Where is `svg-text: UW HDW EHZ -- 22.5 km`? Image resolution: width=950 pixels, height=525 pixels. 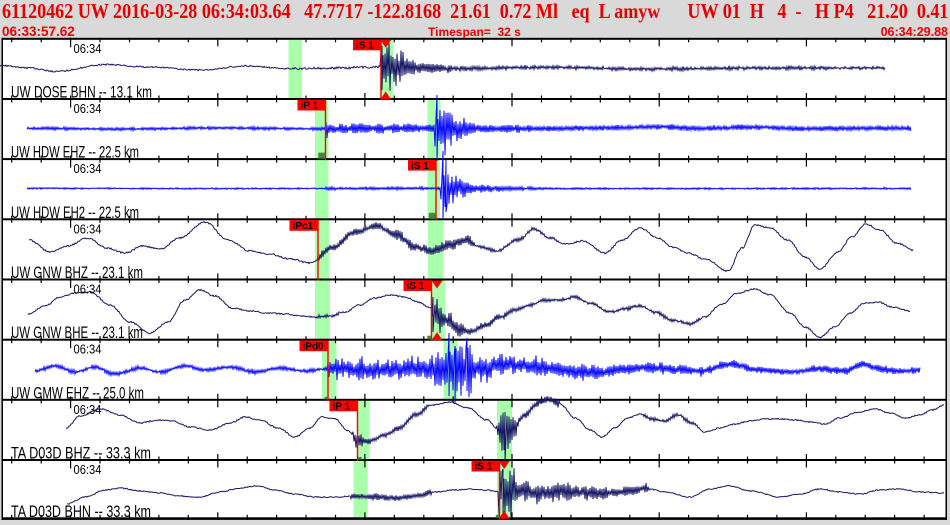
svg-text: UW HDW EHZ -- 22.5 km is located at coordinates (75, 152).